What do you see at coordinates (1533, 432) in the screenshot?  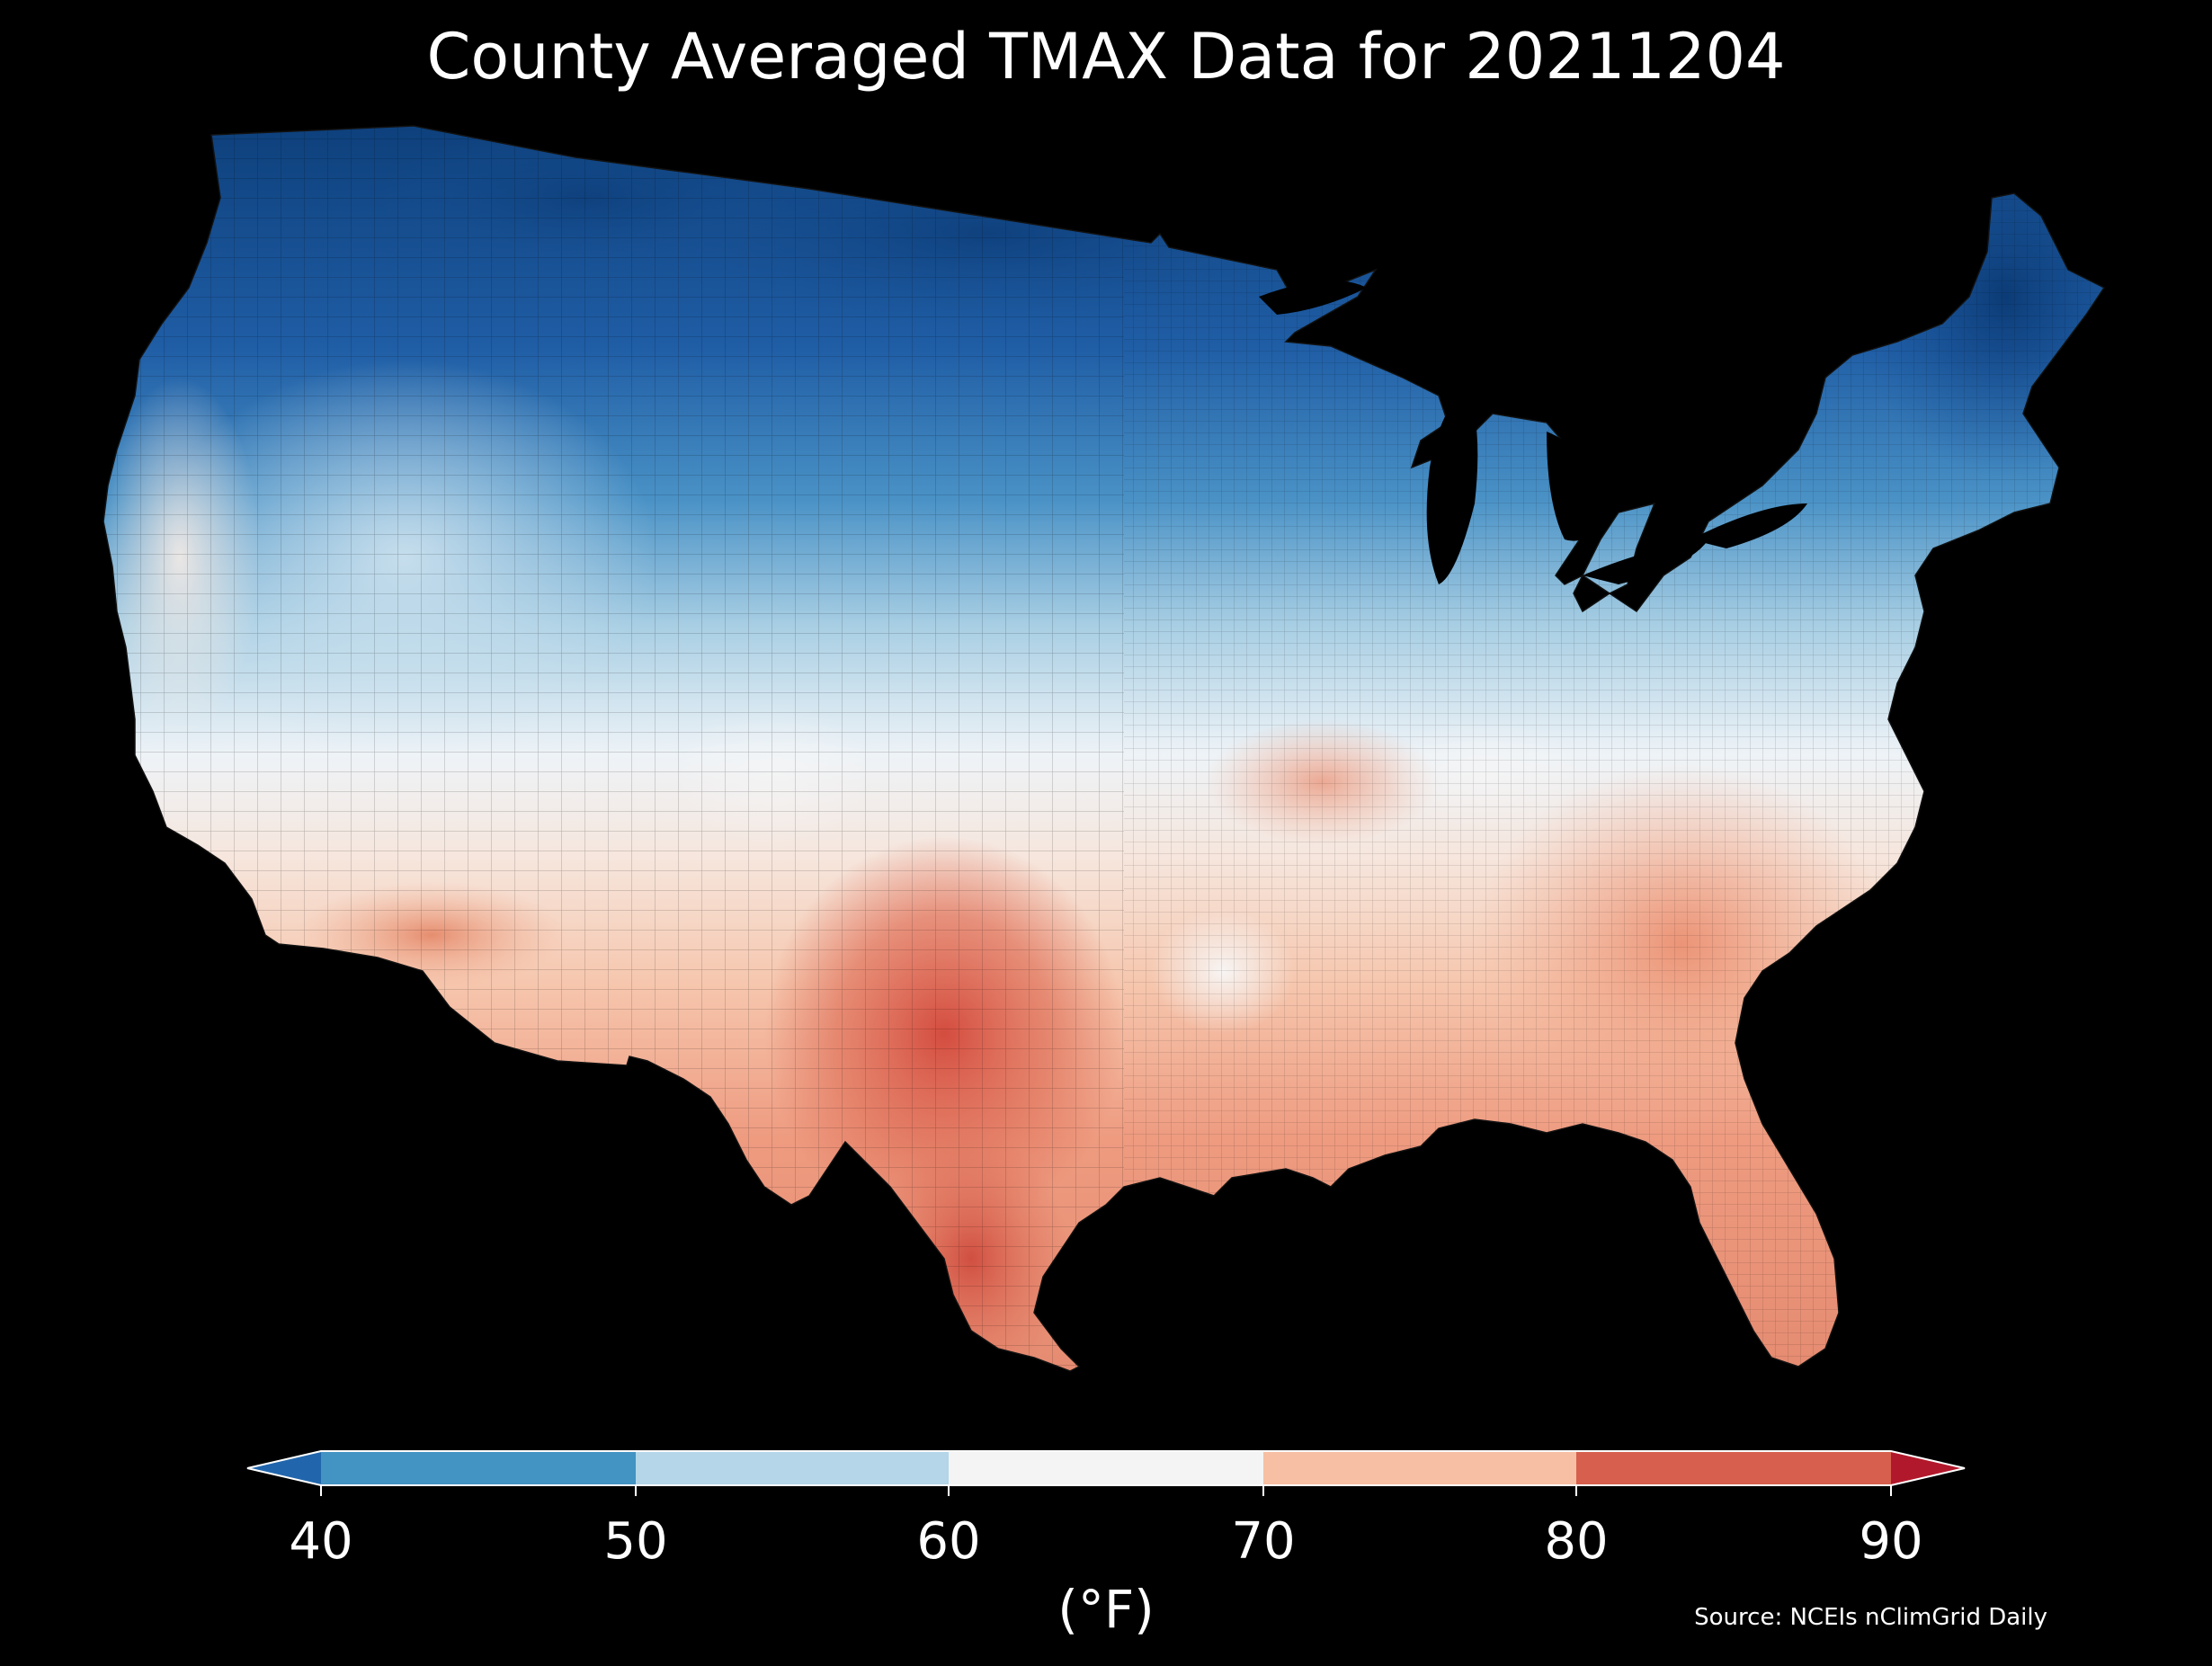 I see `great-lakes` at bounding box center [1533, 432].